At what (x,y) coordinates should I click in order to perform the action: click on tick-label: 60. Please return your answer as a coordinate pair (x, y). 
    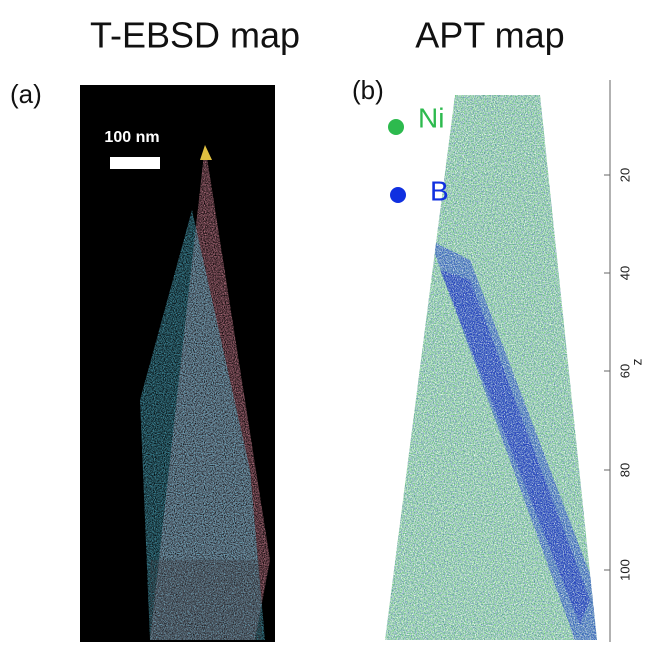
    Looking at the image, I should click on (624, 371).